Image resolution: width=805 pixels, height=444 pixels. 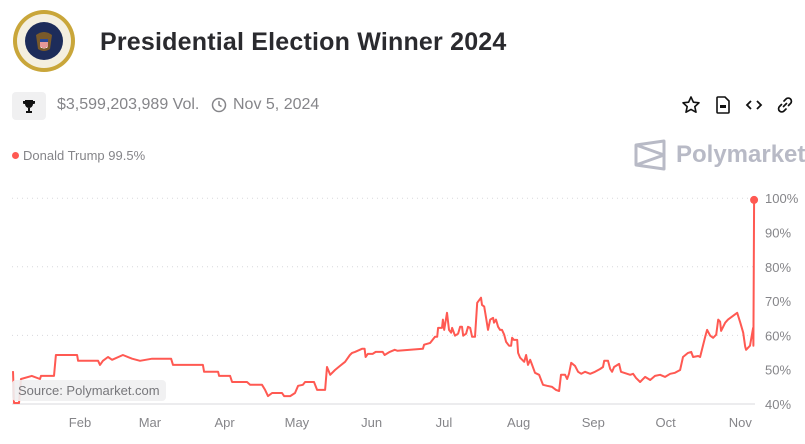 I want to click on document-icon, so click(x=723, y=105).